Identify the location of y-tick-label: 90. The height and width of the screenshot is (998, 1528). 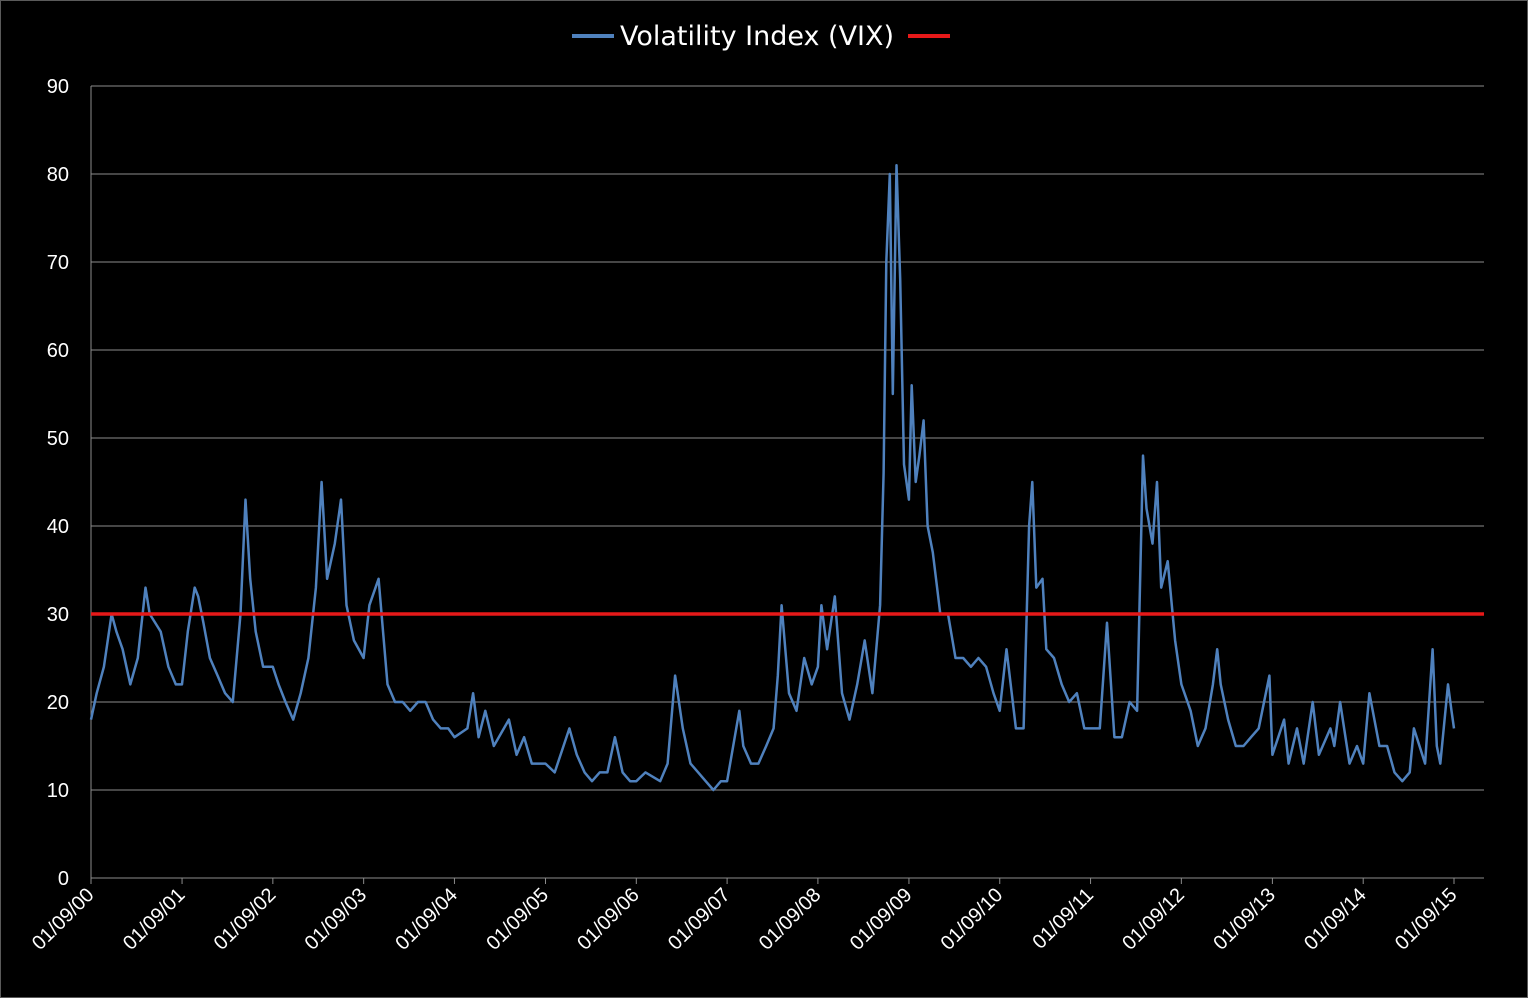
(58, 87).